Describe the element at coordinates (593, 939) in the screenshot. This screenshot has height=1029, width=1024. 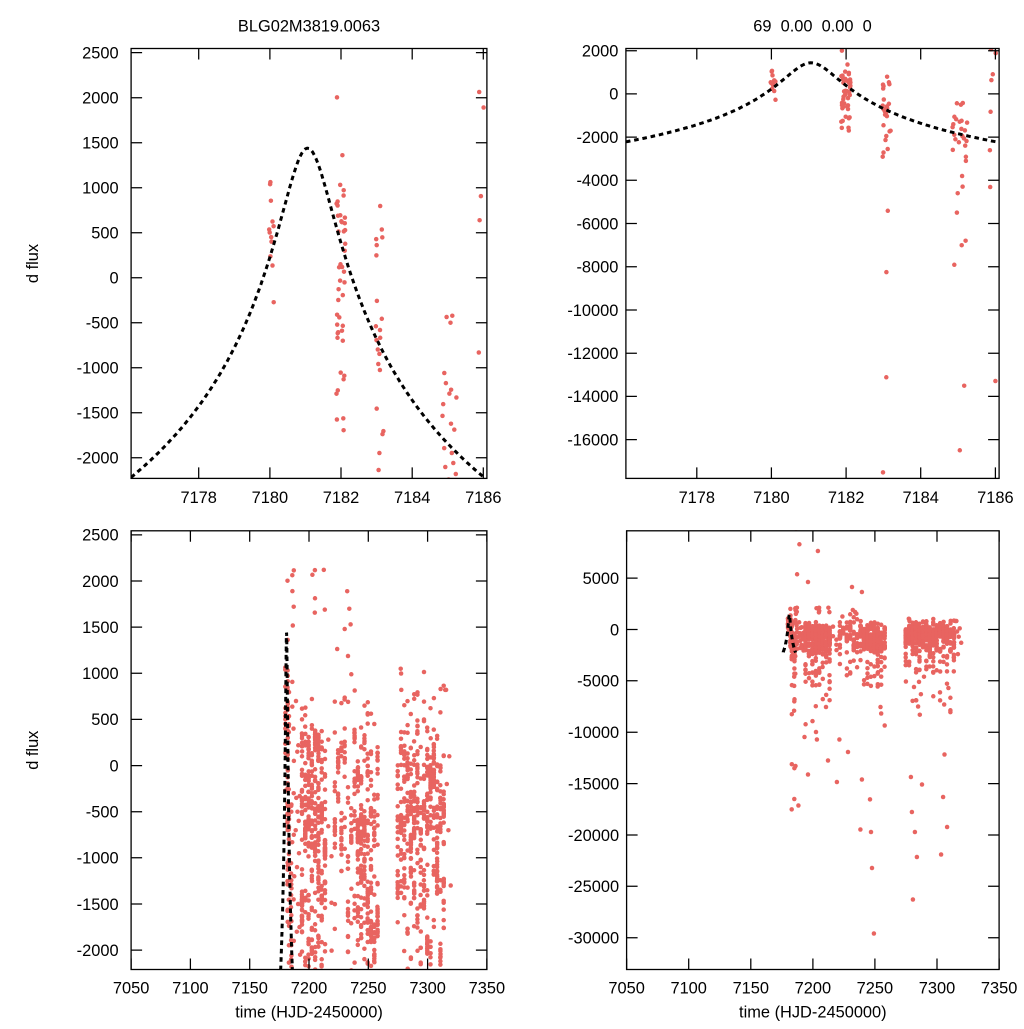
I see `svg-text: -30000` at that location.